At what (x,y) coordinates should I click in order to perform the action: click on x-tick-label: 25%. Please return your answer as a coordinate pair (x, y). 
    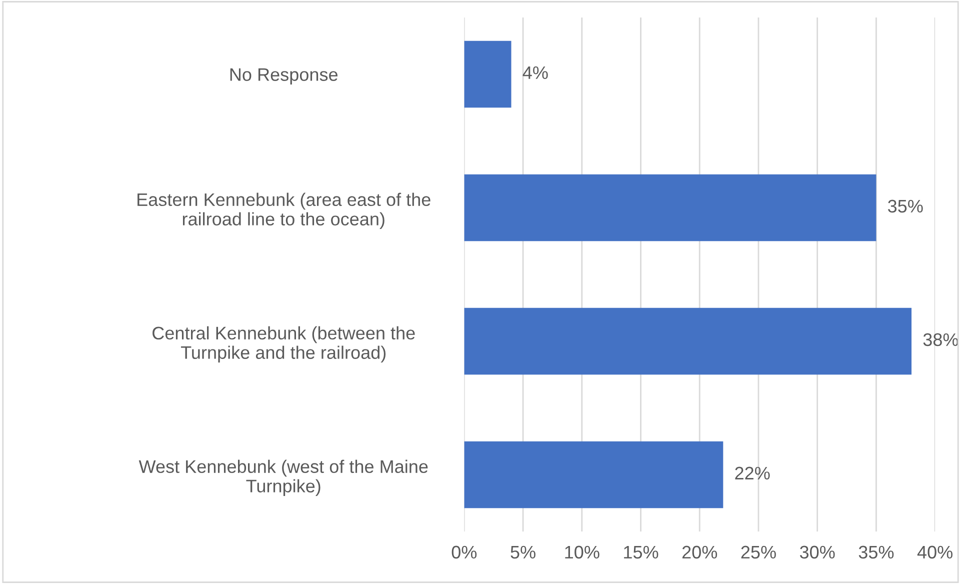
    Looking at the image, I should click on (758, 552).